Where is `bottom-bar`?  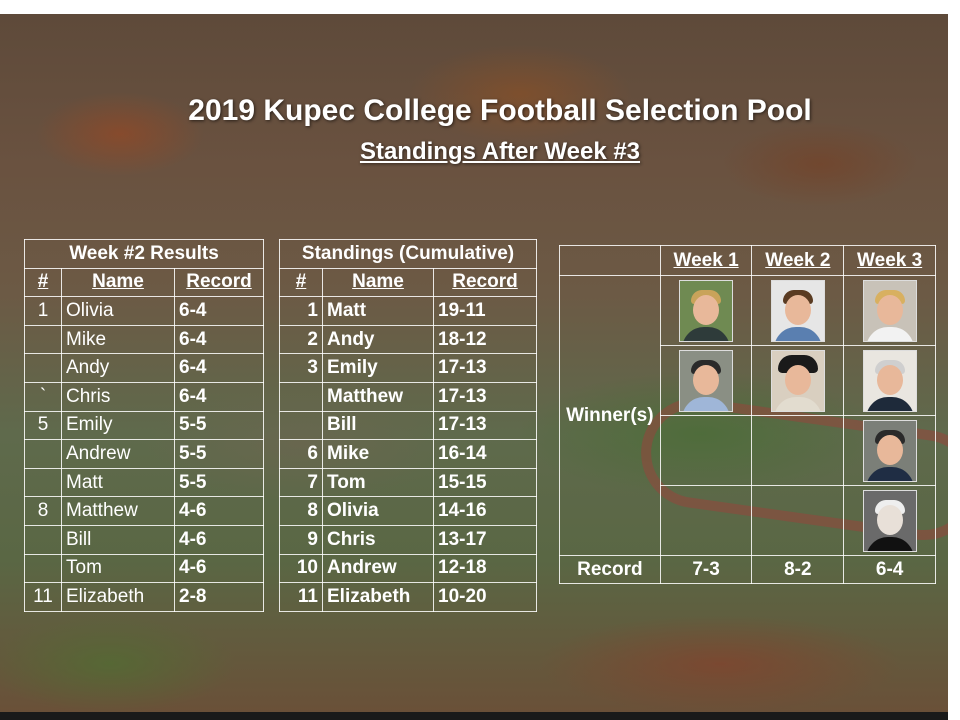
bottom-bar is located at coordinates (474, 716).